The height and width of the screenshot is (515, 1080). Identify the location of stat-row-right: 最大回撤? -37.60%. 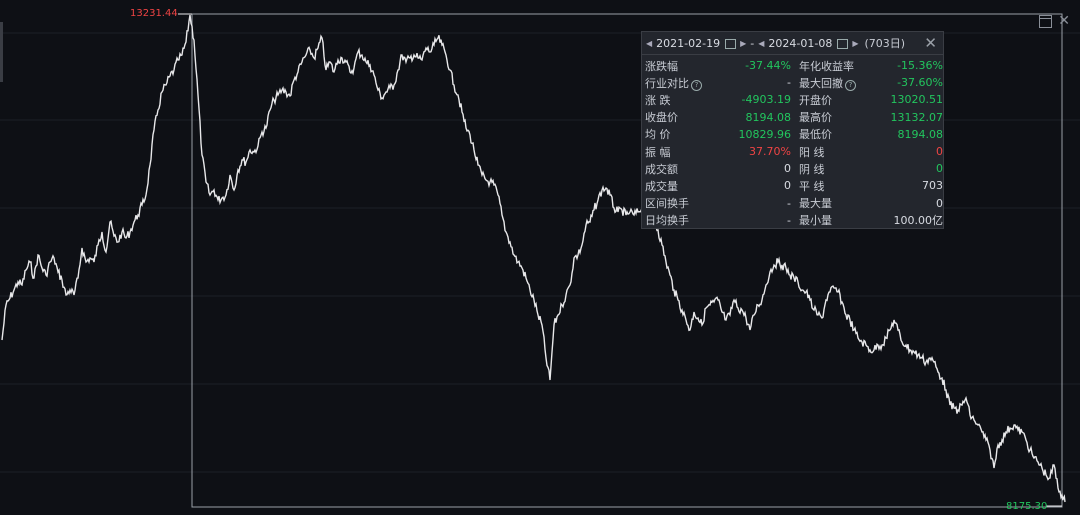
(870, 82).